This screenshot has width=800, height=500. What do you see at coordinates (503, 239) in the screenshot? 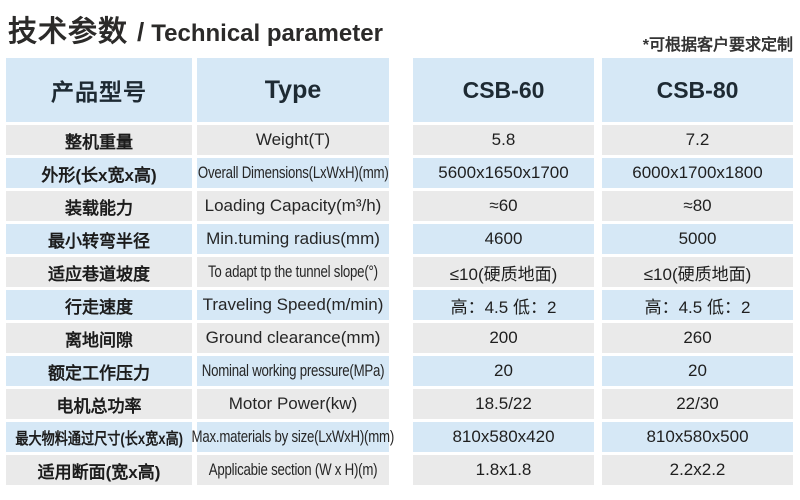
I see `row-value-csb60: 4600` at bounding box center [503, 239].